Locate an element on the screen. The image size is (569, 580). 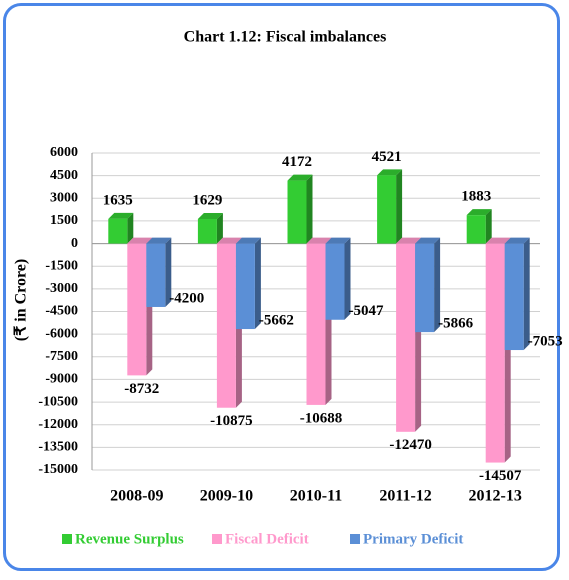
data-label: -10875 is located at coordinates (231, 421).